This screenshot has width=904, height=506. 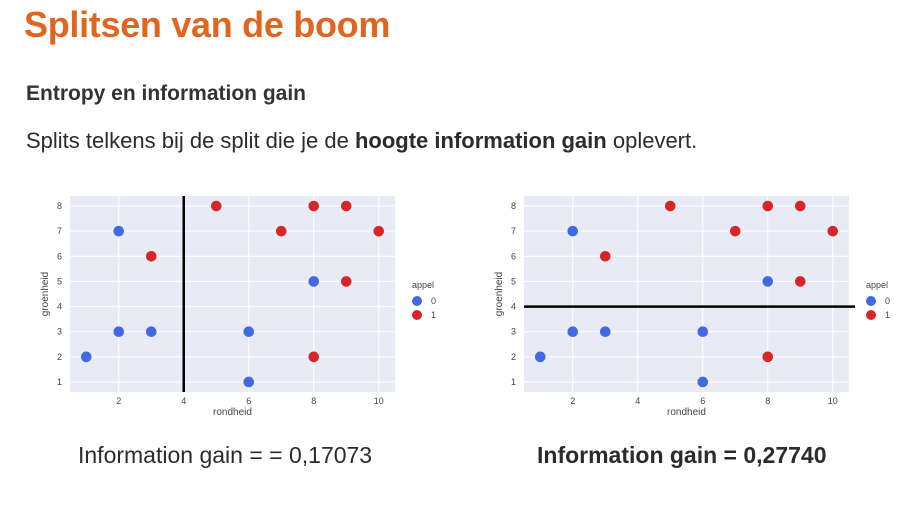 What do you see at coordinates (652, 140) in the screenshot?
I see `body-text-suffix: oplevert.` at bounding box center [652, 140].